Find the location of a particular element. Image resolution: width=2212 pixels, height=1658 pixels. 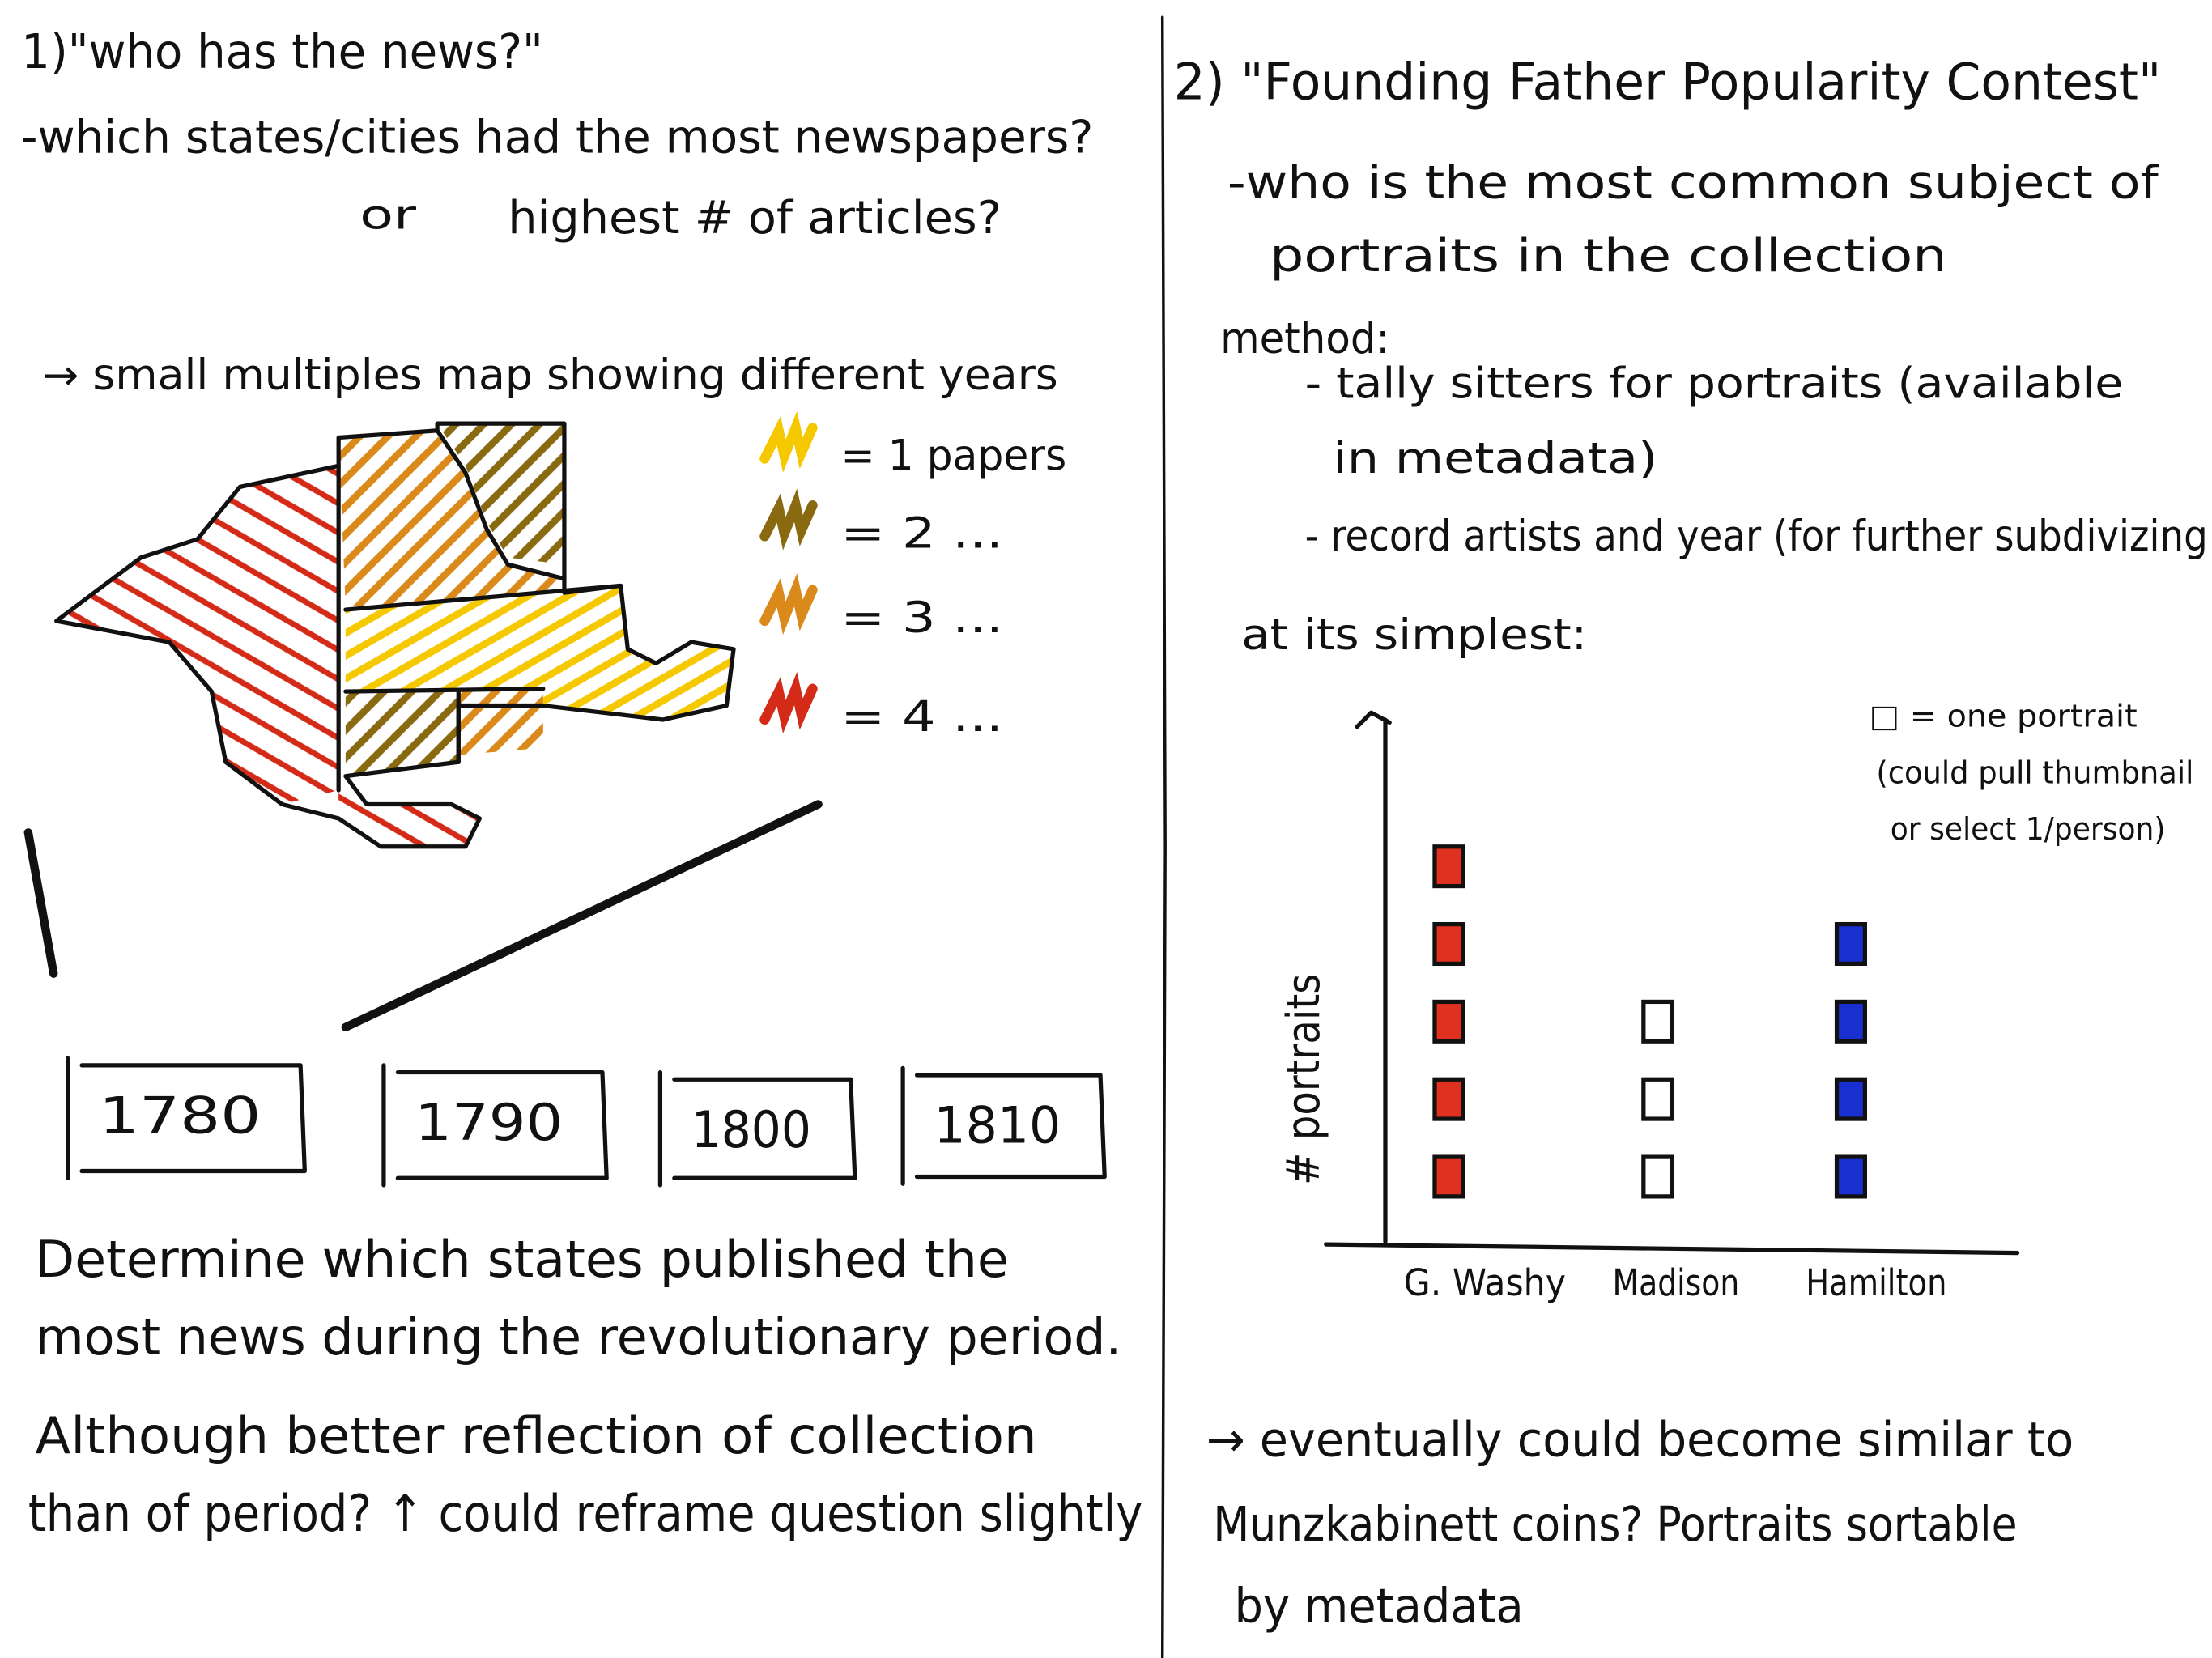

x-tick-label: Hamilton is located at coordinates (1876, 1282).